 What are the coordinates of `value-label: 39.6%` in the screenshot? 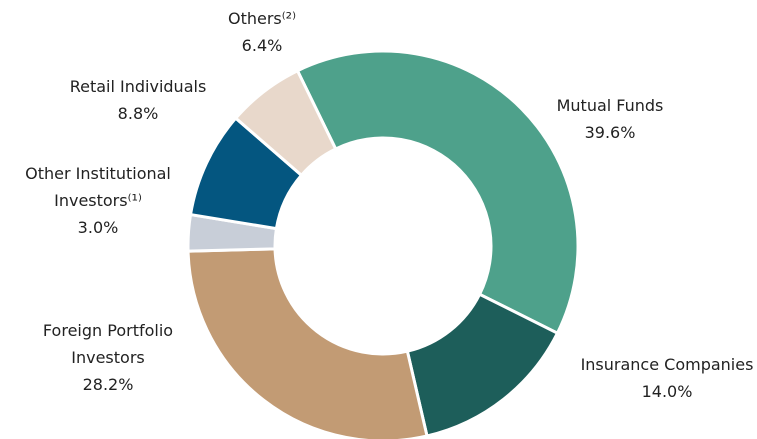 It's located at (610, 132).